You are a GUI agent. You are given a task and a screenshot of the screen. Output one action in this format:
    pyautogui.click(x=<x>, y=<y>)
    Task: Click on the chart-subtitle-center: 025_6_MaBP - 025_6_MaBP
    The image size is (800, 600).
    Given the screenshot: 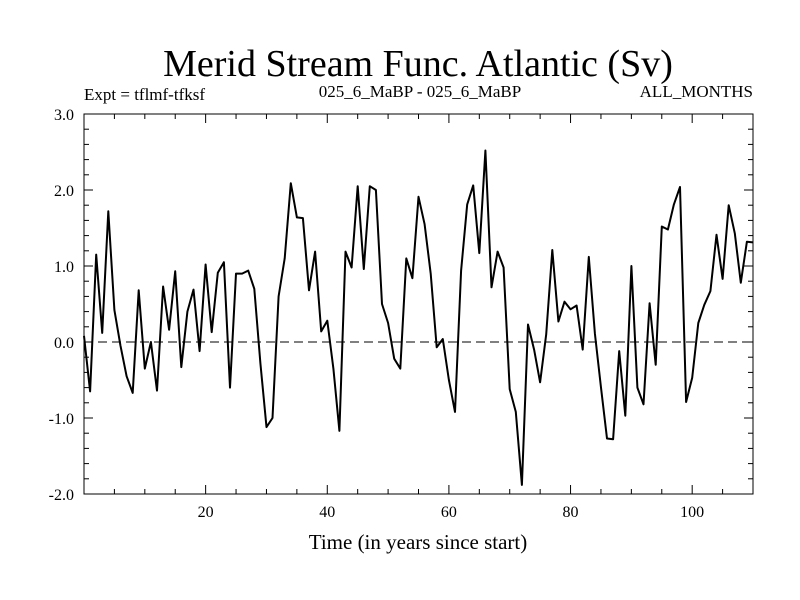 What is the action you would take?
    pyautogui.click(x=420, y=91)
    